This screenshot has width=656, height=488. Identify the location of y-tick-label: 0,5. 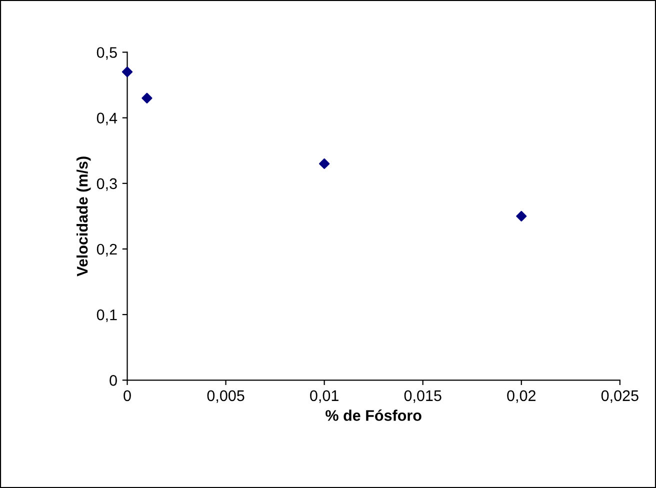
(106, 53).